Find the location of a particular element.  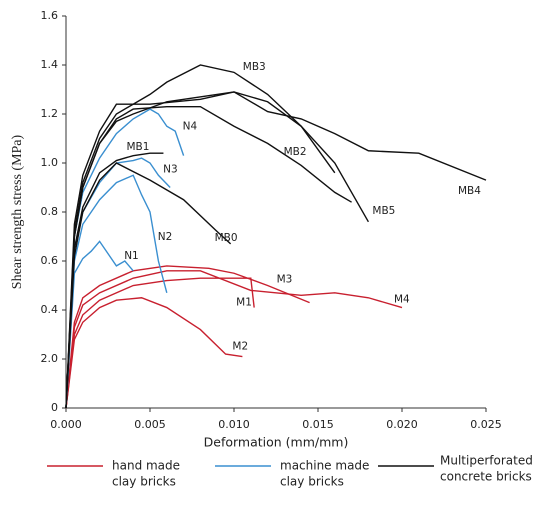

x-tick-label: 0.000 is located at coordinates (66, 424).